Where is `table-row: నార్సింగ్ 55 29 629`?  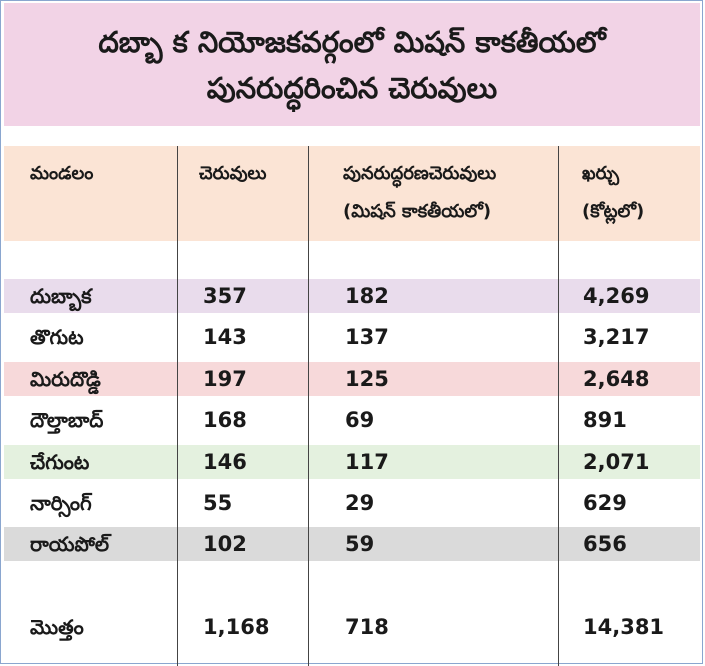 table-row: నార్సింగ్ 55 29 629 is located at coordinates (352, 503).